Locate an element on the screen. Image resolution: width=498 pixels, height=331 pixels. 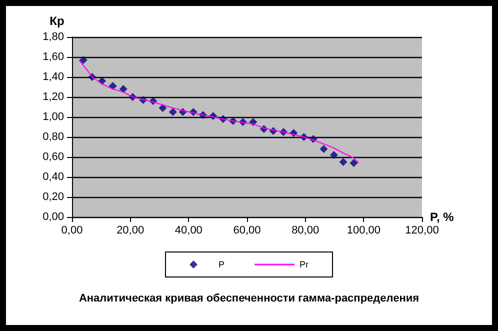
x-tick-label: 100,00 is located at coordinates (363, 230).